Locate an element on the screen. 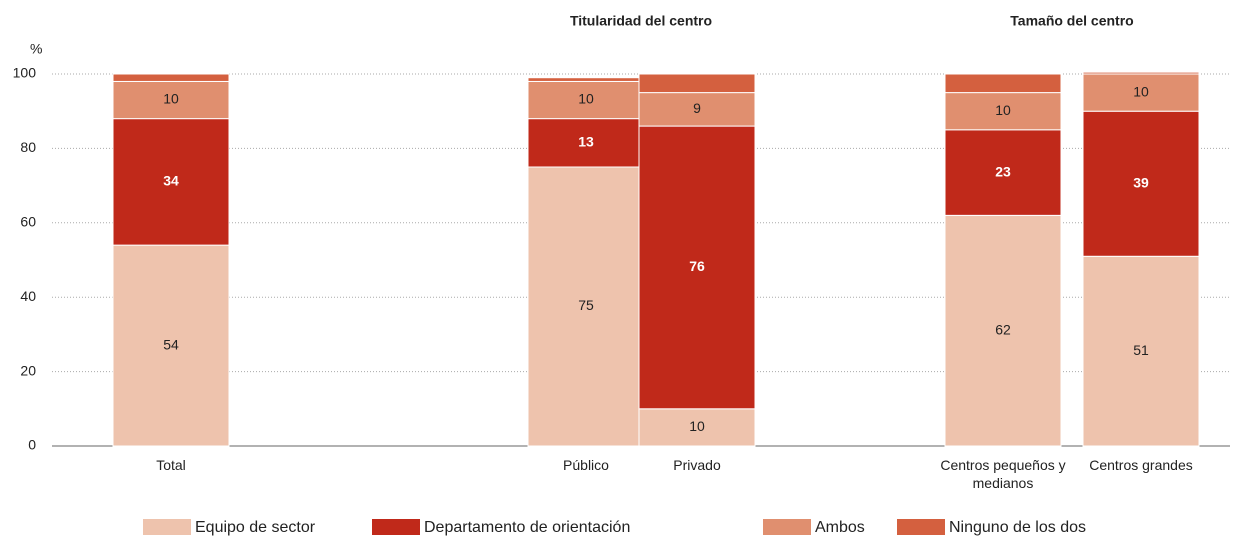  y-tick-label: 0 is located at coordinates (32, 445).